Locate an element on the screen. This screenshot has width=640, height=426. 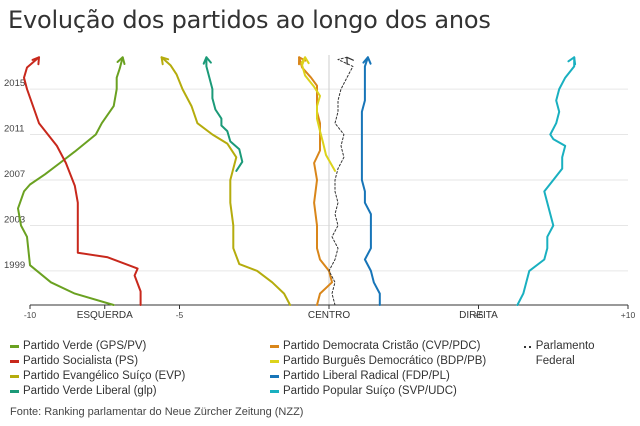
series-arrow-partido-burgues-democratico-bdp-pb is located at coordinates (305, 60).